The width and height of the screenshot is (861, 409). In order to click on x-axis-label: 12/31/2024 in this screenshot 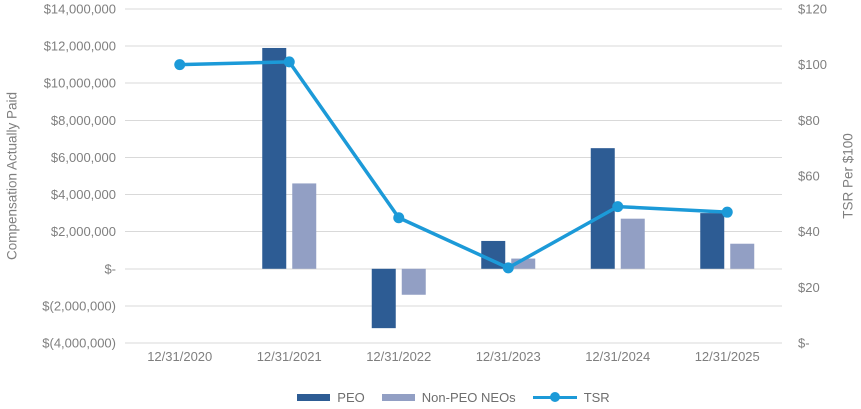, I will do `click(617, 356)`.